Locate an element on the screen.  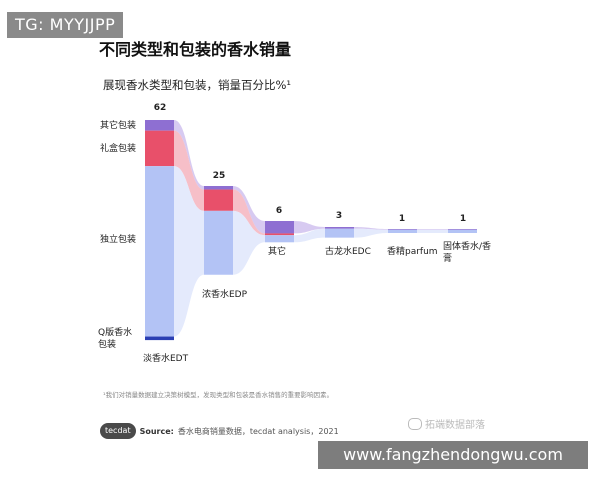
packaging-label-single: 独立包装 is located at coordinates (118, 240).